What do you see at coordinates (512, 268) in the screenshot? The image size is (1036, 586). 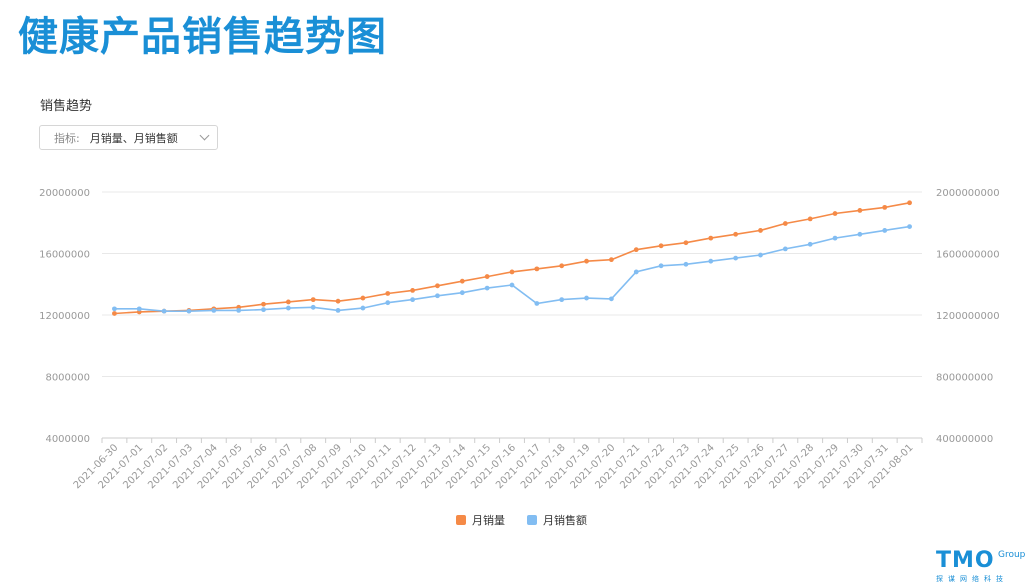 I see `series-line-sales-amount` at bounding box center [512, 268].